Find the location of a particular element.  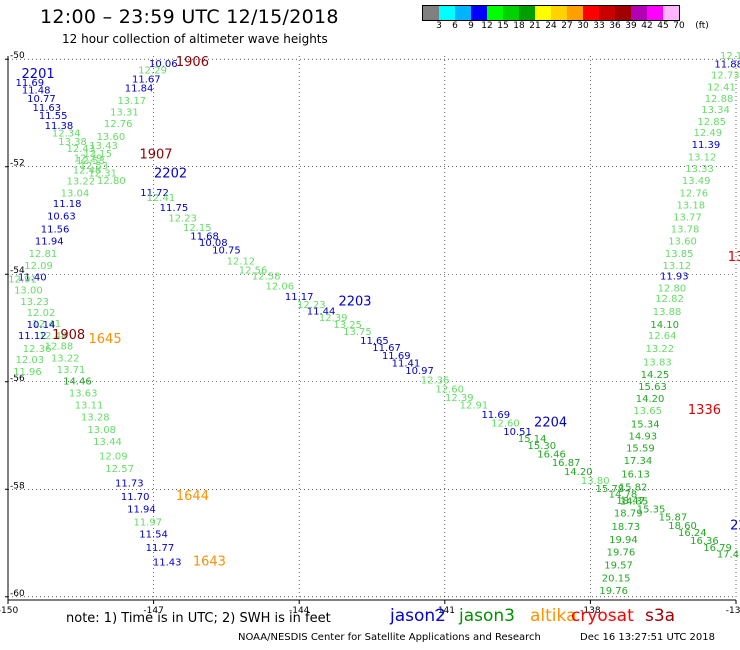

color-scale-tick: 6 is located at coordinates (455, 26).